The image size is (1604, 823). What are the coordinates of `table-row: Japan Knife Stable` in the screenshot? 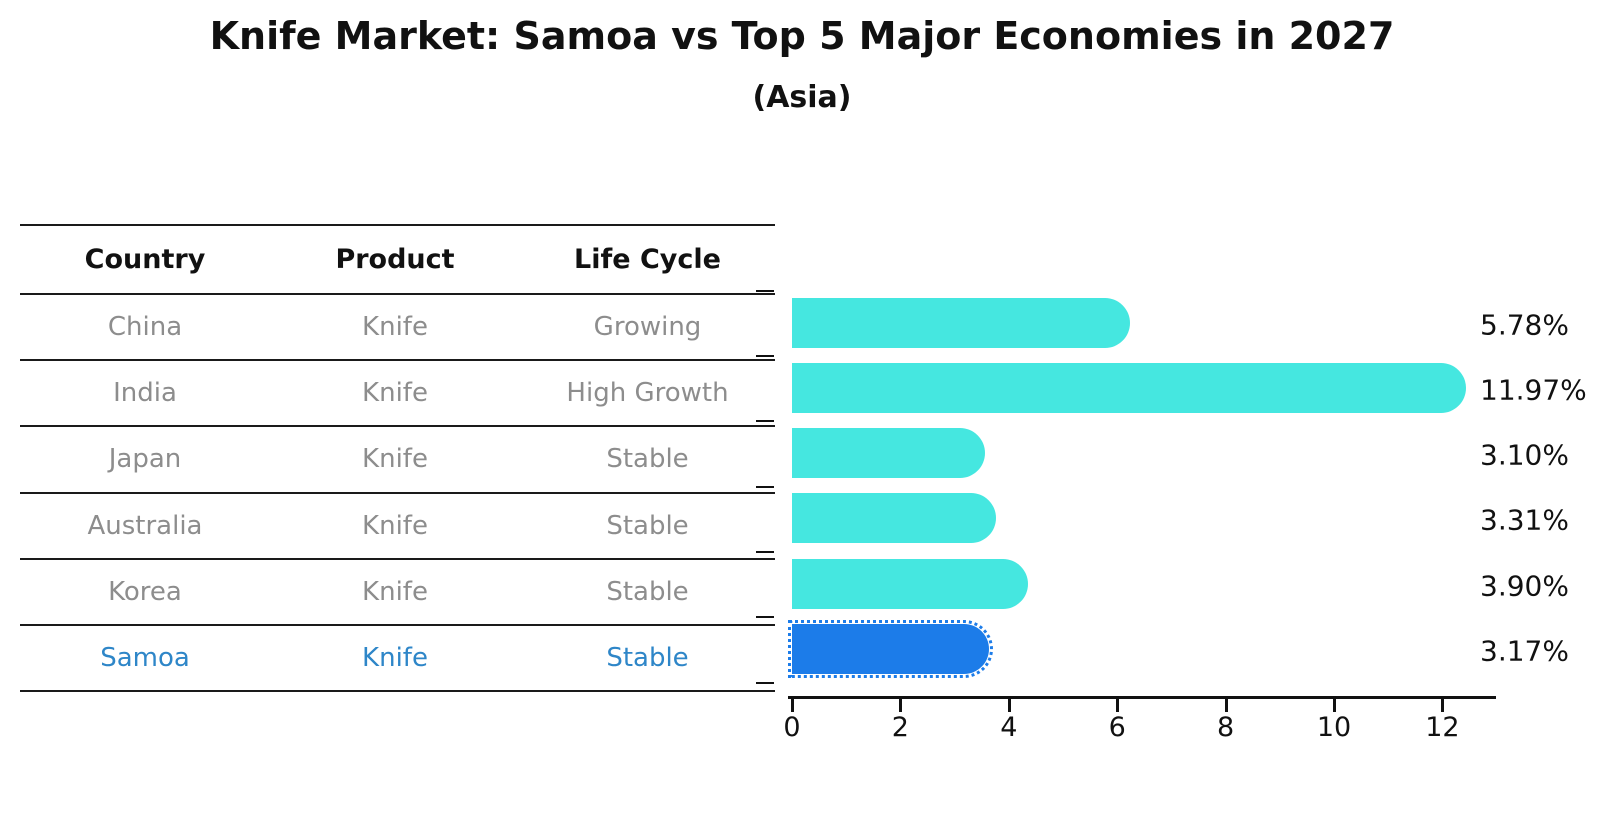 It's located at (397, 460).